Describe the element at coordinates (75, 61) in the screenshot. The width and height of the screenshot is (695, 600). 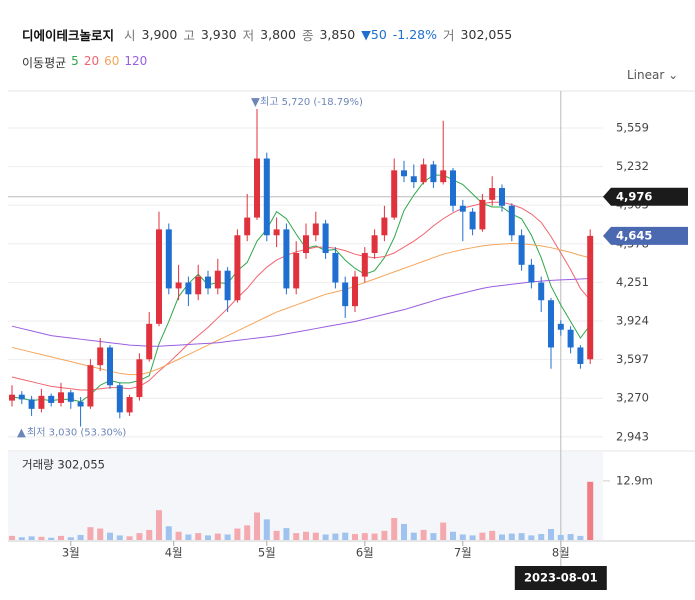
I see `legend-entry: 5` at that location.